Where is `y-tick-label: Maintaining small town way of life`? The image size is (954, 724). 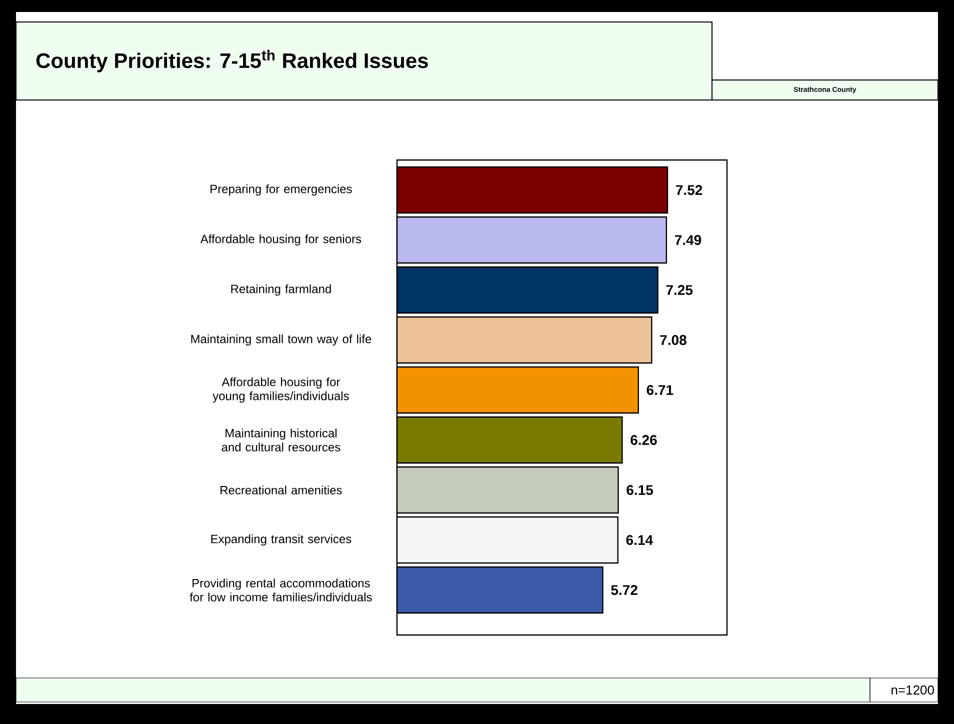 y-tick-label: Maintaining small town way of life is located at coordinates (281, 340).